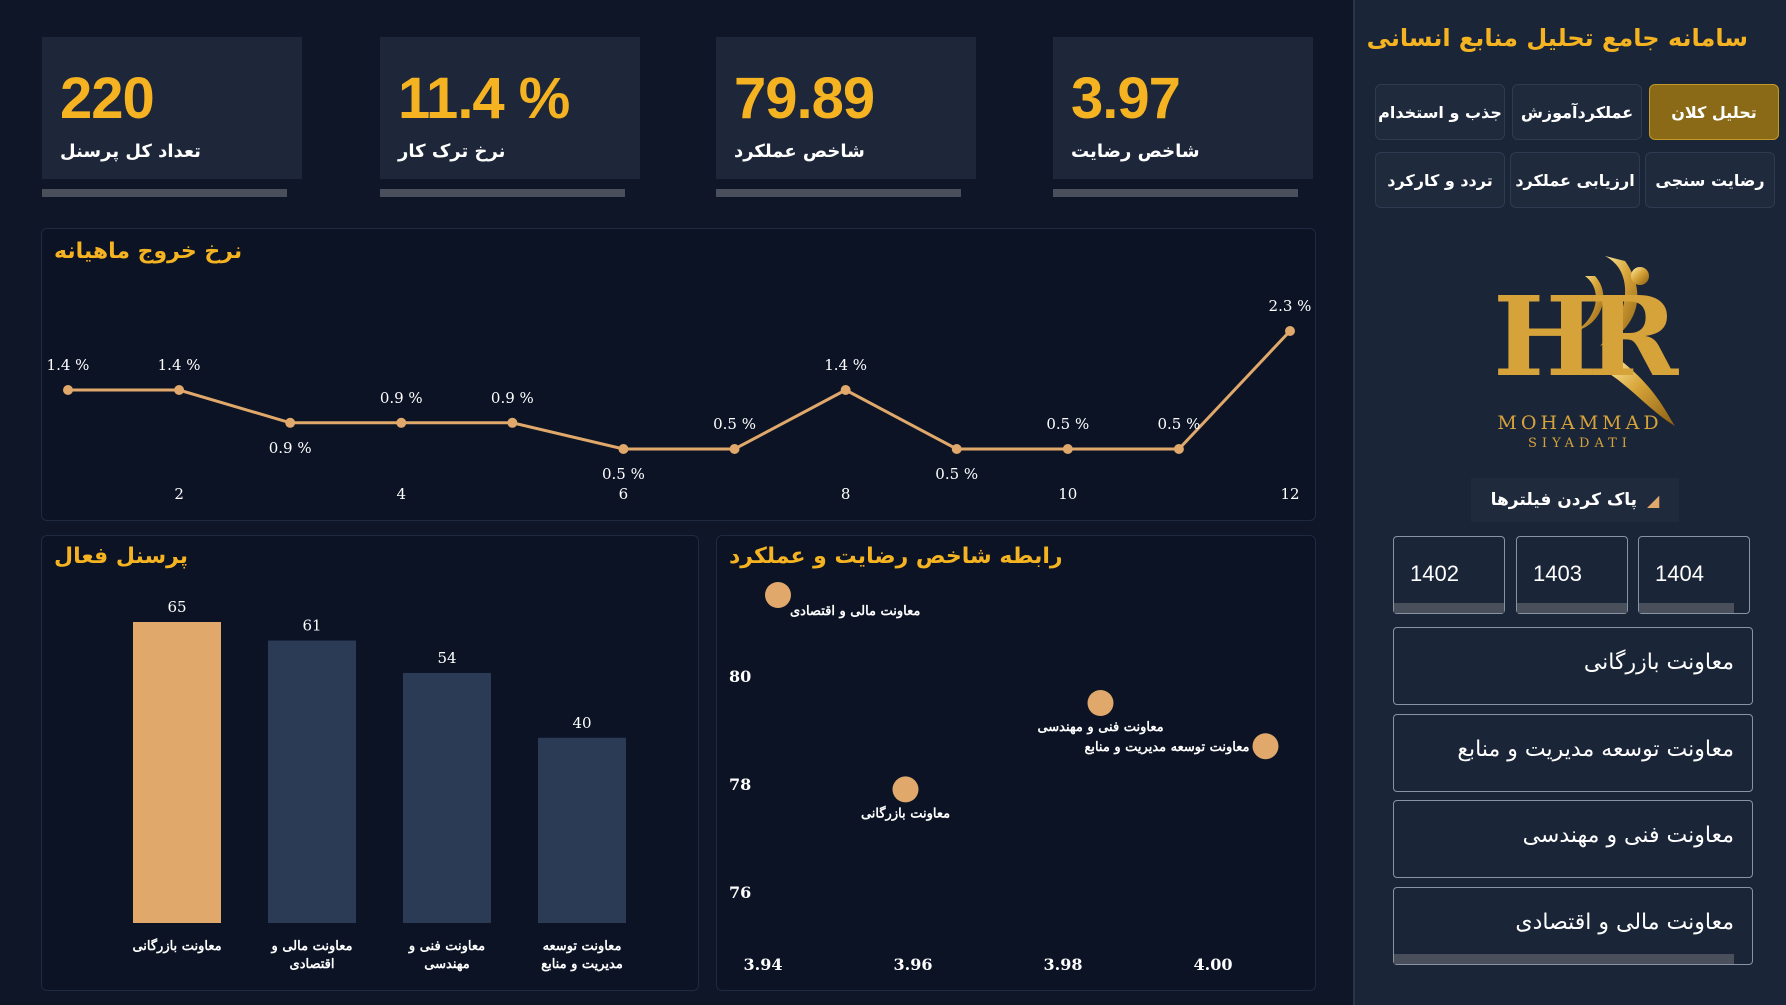  What do you see at coordinates (1575, 180) in the screenshot?
I see `nav-performance-review: ارزیابی عملکرد` at bounding box center [1575, 180].